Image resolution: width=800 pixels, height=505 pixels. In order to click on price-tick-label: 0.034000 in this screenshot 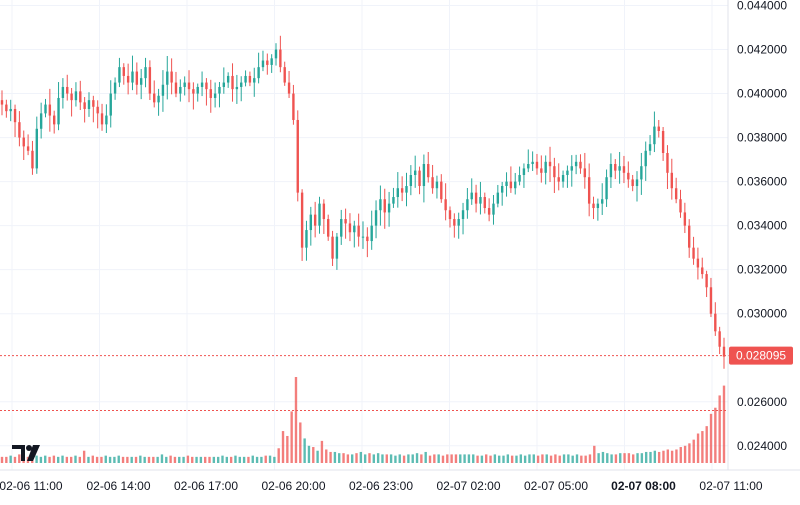, I will do `click(762, 226)`.